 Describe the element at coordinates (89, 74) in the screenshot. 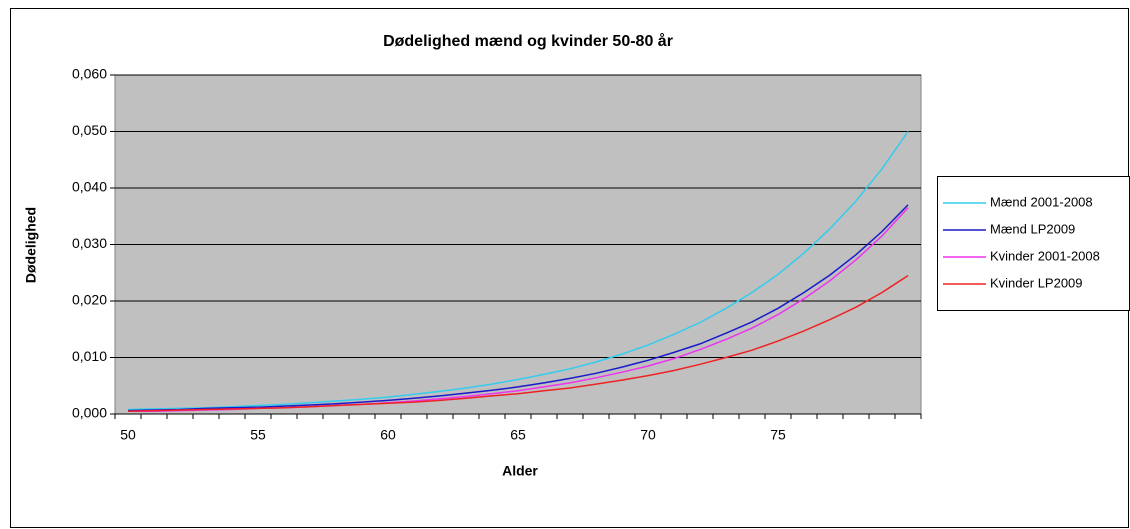

I see `y-tick-label: 0,060` at that location.